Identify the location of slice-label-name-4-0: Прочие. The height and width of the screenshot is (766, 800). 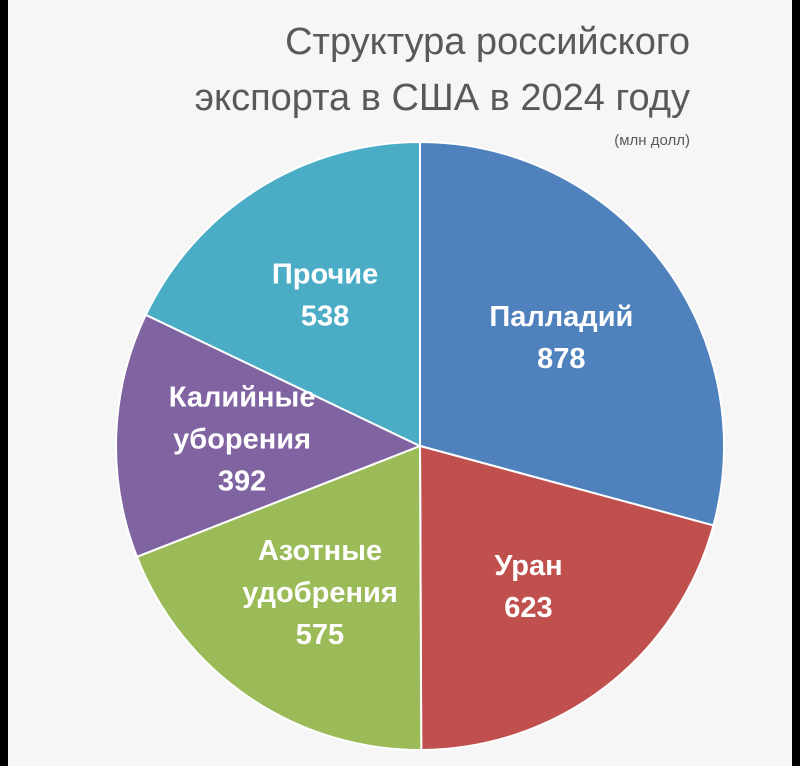
(325, 274).